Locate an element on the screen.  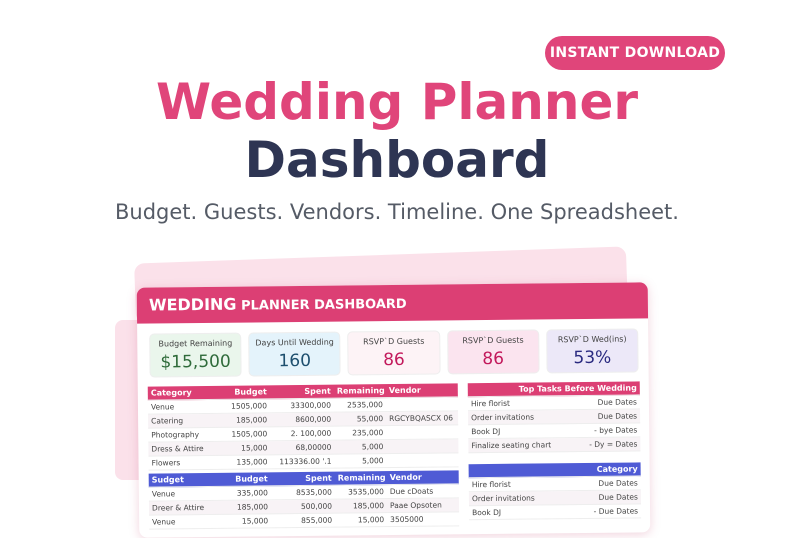
title-line-2: Dashboard is located at coordinates (397, 160).